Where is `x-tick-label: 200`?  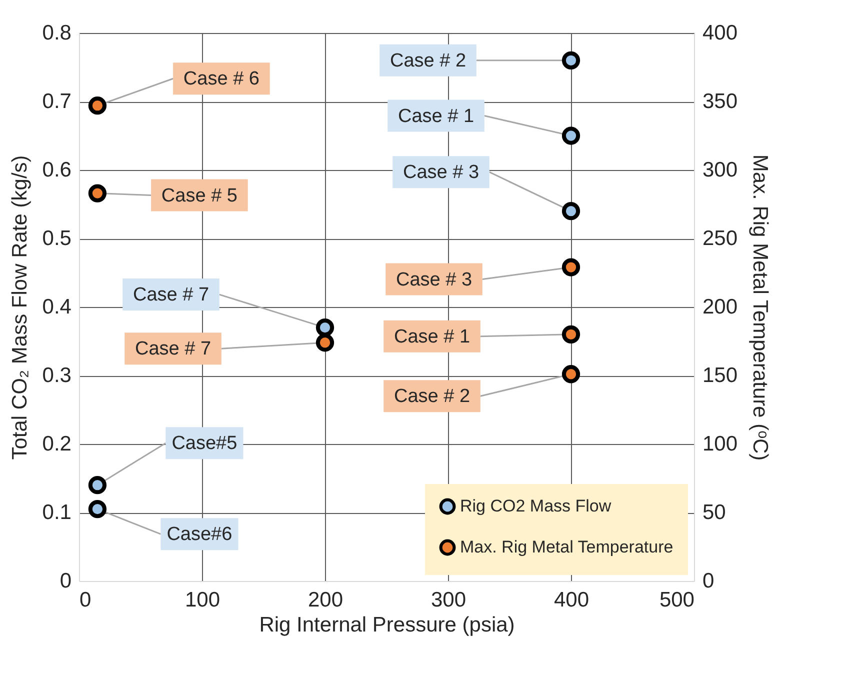
x-tick-label: 200 is located at coordinates (326, 600).